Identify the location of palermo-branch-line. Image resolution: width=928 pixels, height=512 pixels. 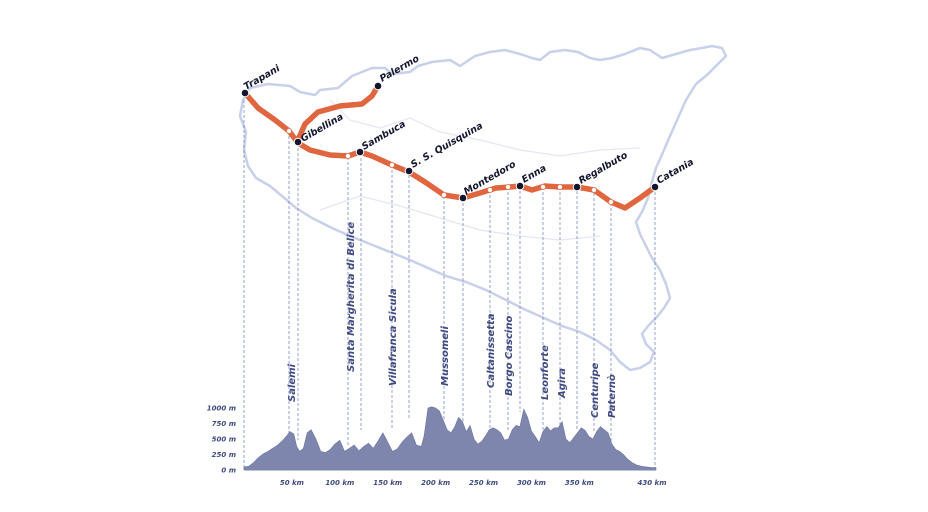
(338, 113).